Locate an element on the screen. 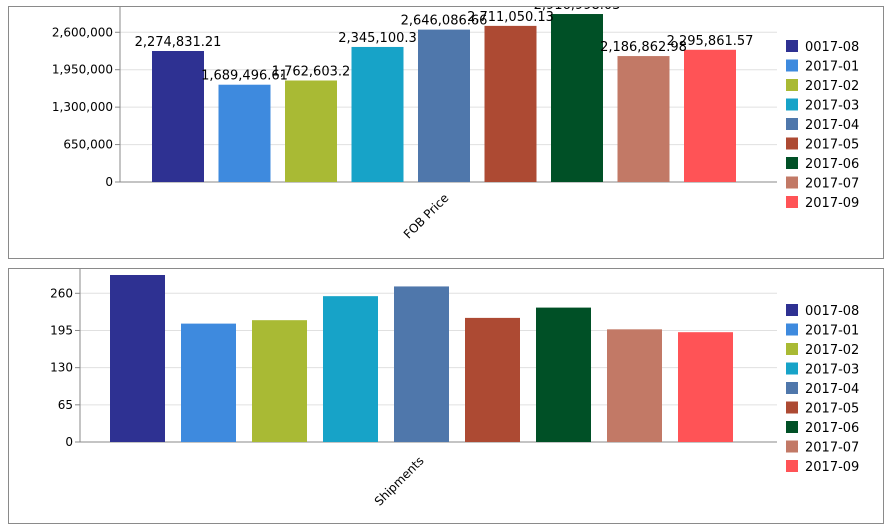  y-tick-label: 130 is located at coordinates (61, 368).